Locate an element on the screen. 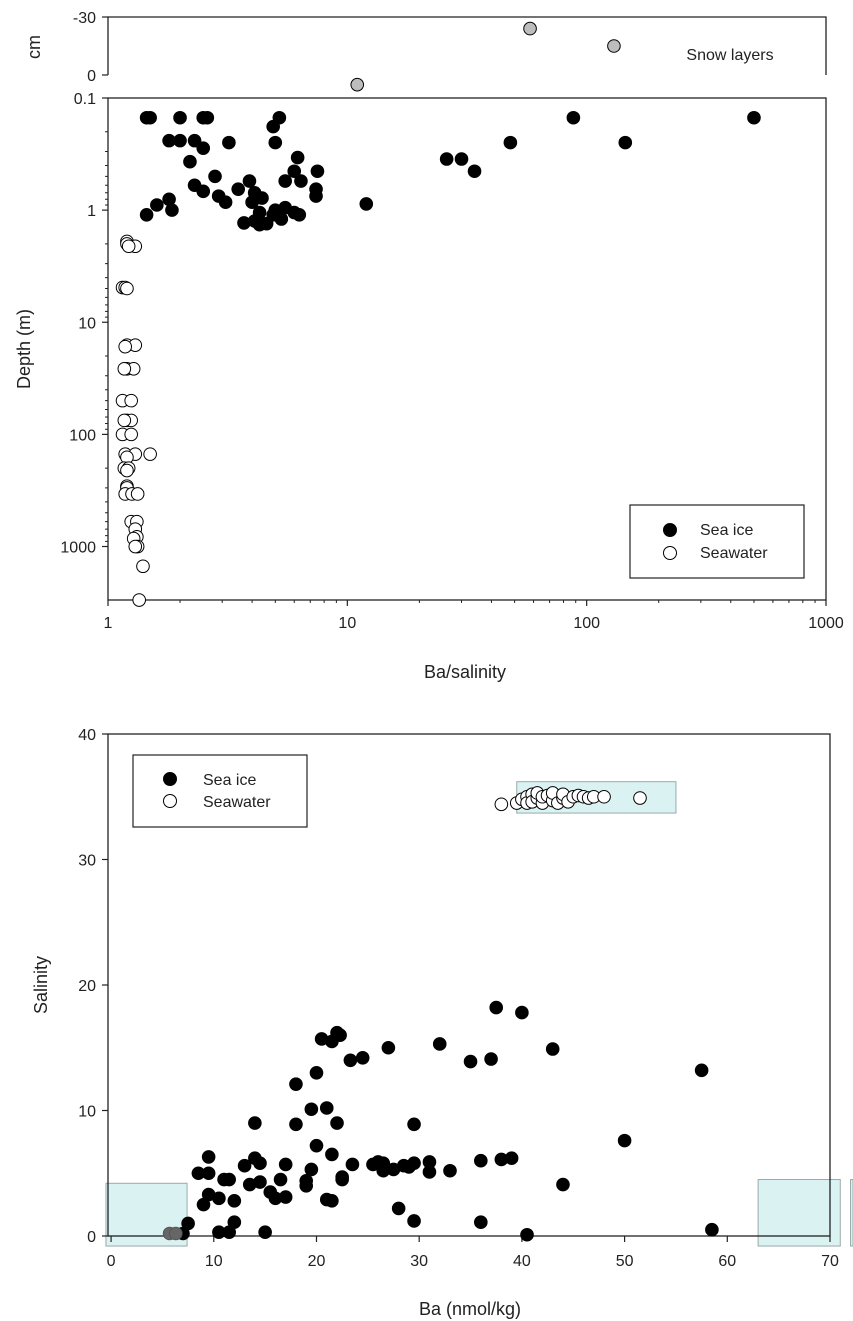 The height and width of the screenshot is (1321, 853). depth-ytick-label-3: 100 is located at coordinates (82, 435).